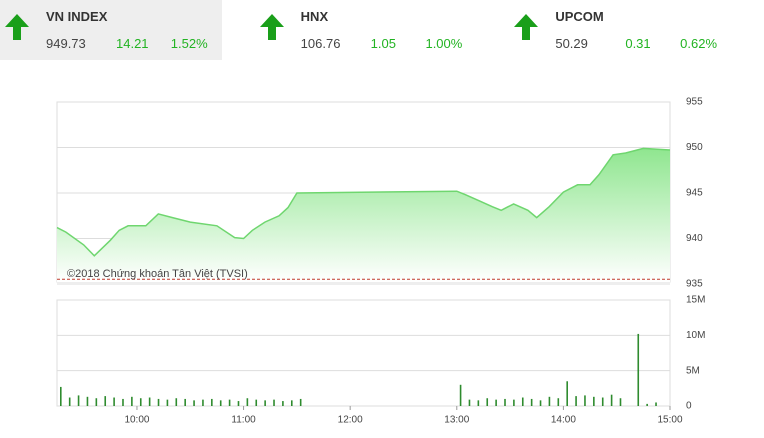  I want to click on index-tile: UPCOM 50.29 0.31 0.62%, so click(620, 30).